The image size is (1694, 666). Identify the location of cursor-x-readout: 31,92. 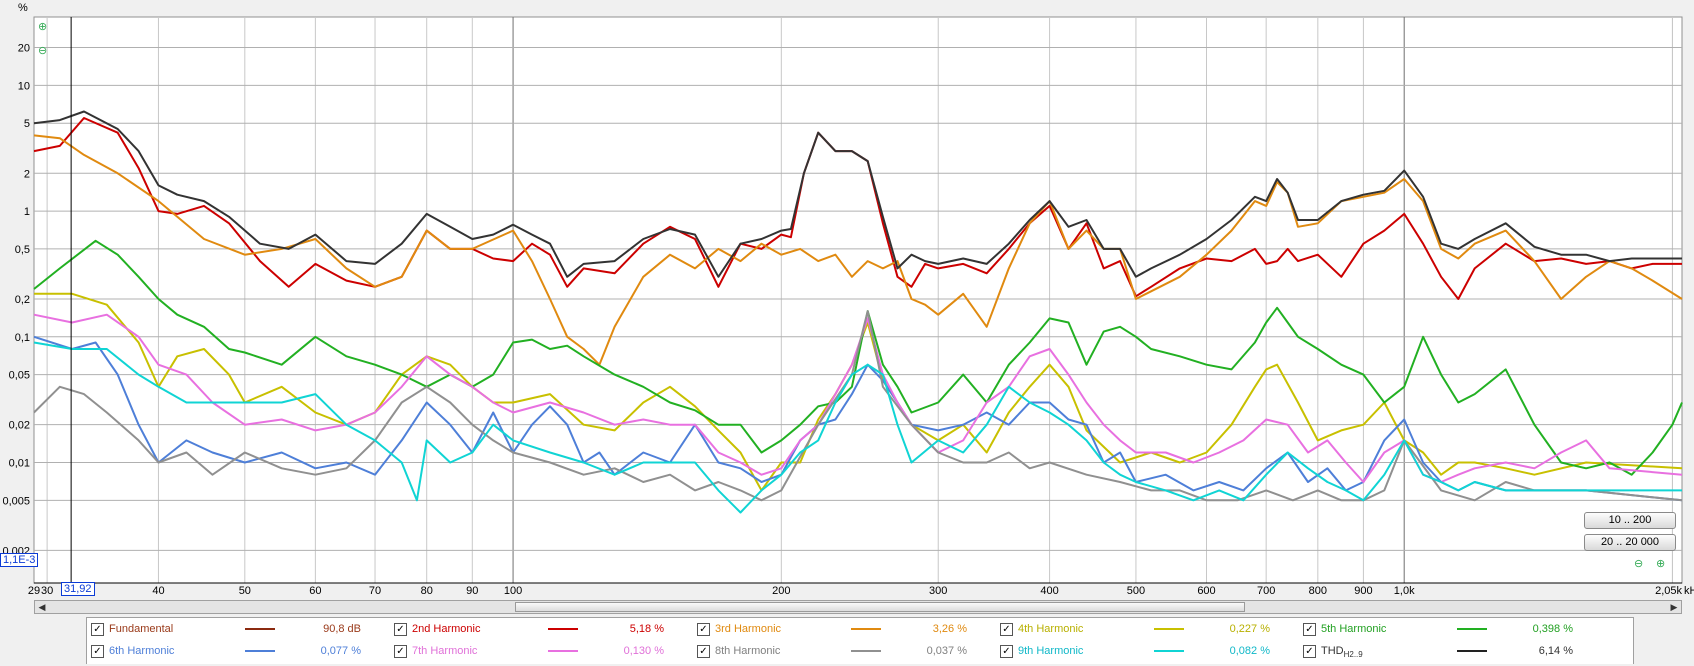
(78, 589).